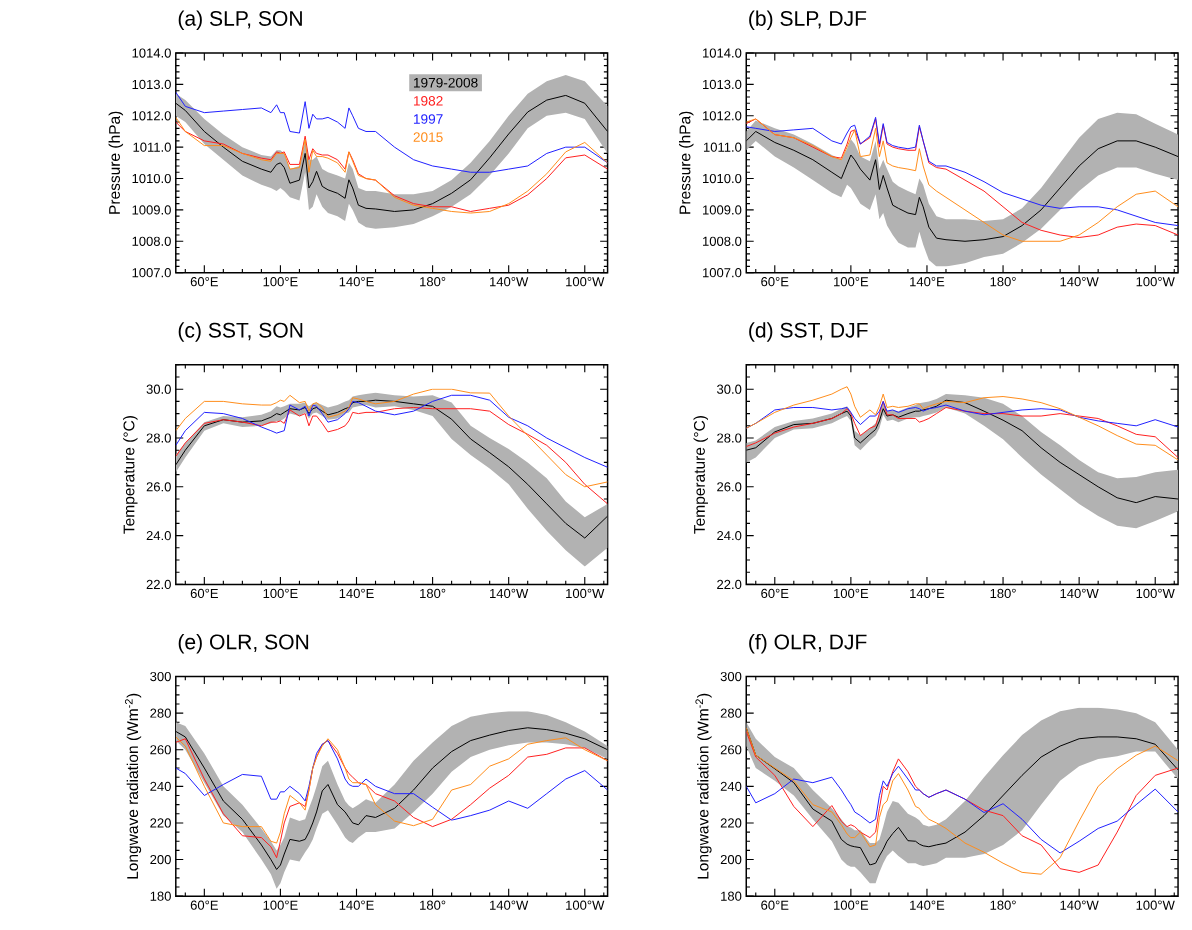 The image size is (1192, 930). Describe the element at coordinates (808, 332) in the screenshot. I see `chart-title: (d) SST, DJF` at that location.